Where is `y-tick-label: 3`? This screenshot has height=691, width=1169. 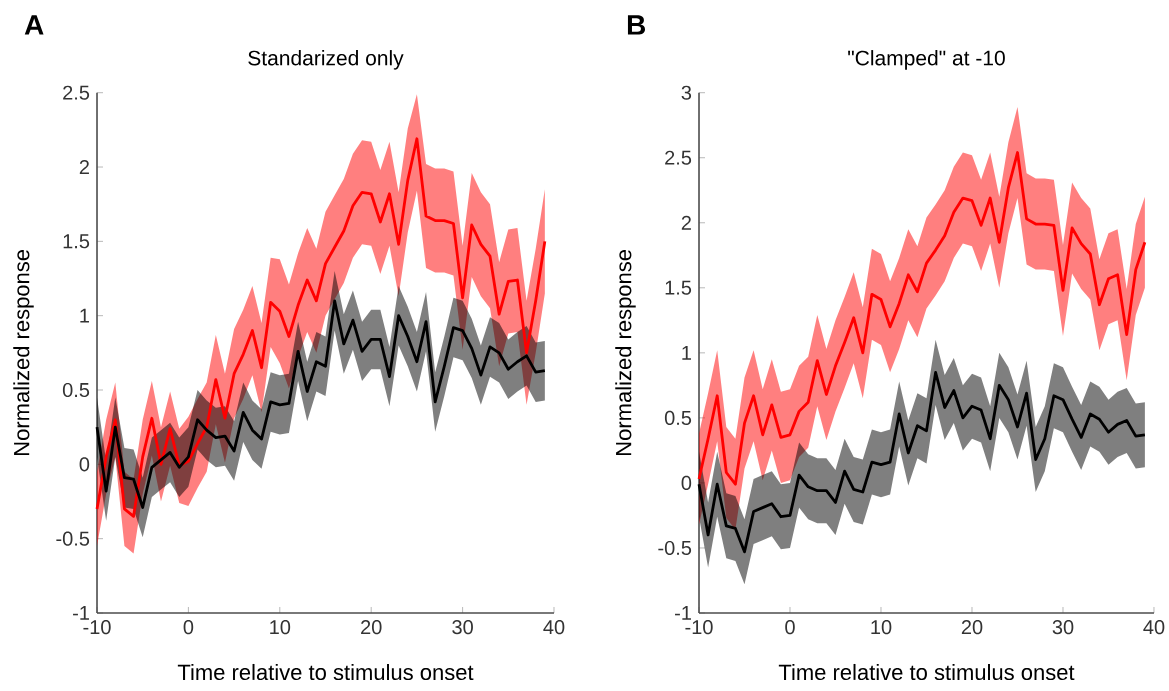
y-tick-label: 3 is located at coordinates (686, 92).